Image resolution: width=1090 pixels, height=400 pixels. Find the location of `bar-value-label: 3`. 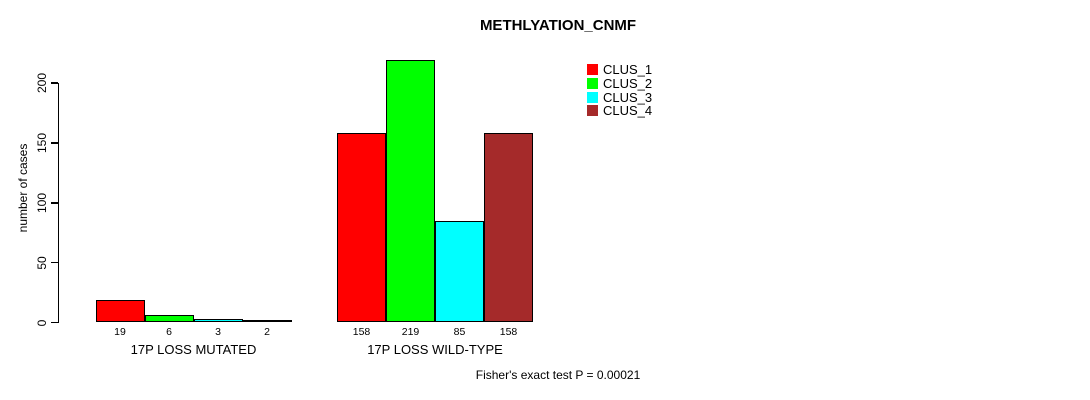

bar-value-label: 3 is located at coordinates (218, 332).